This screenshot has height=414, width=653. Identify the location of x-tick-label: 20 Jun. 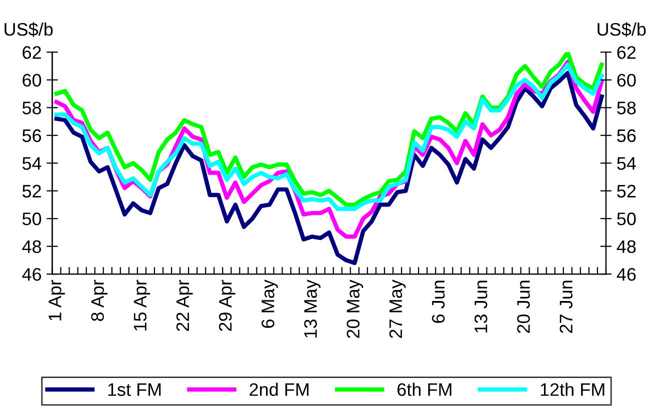
(523, 306).